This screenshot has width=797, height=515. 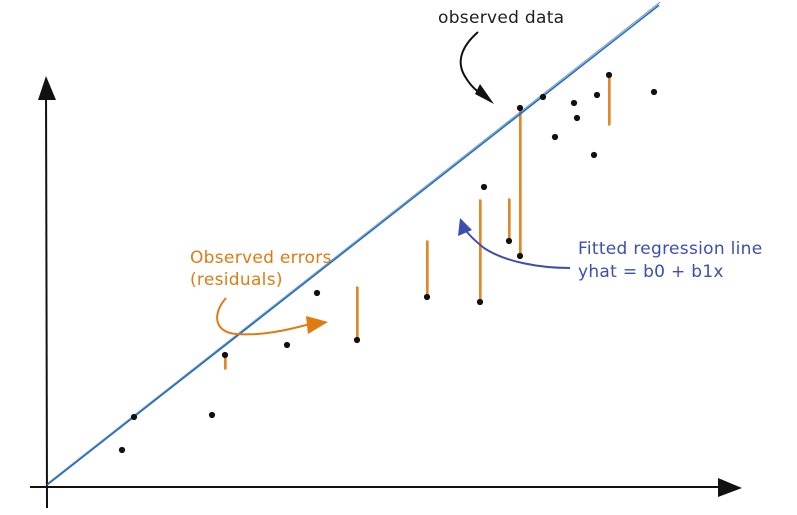 I want to click on x-axis-arrowhead, so click(x=730, y=487).